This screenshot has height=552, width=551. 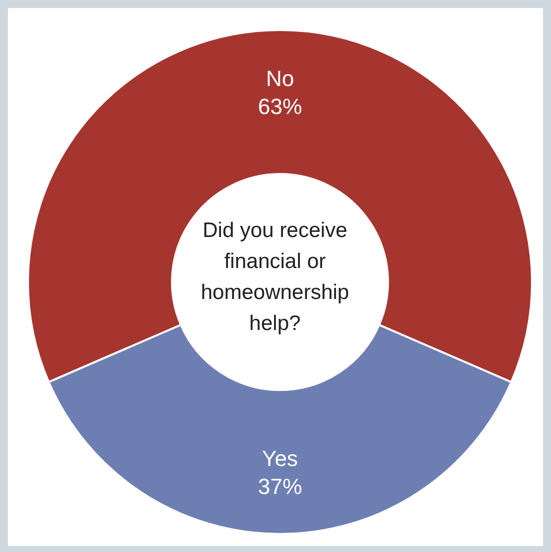 What do you see at coordinates (280, 78) in the screenshot?
I see `slice-label: No` at bounding box center [280, 78].